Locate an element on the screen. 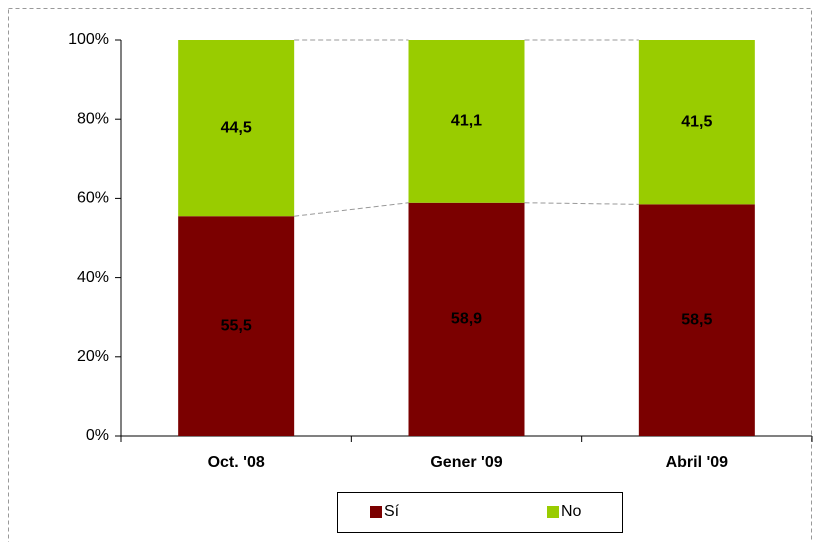 This screenshot has width=814, height=542. value-label: 41,1 is located at coordinates (466, 121).